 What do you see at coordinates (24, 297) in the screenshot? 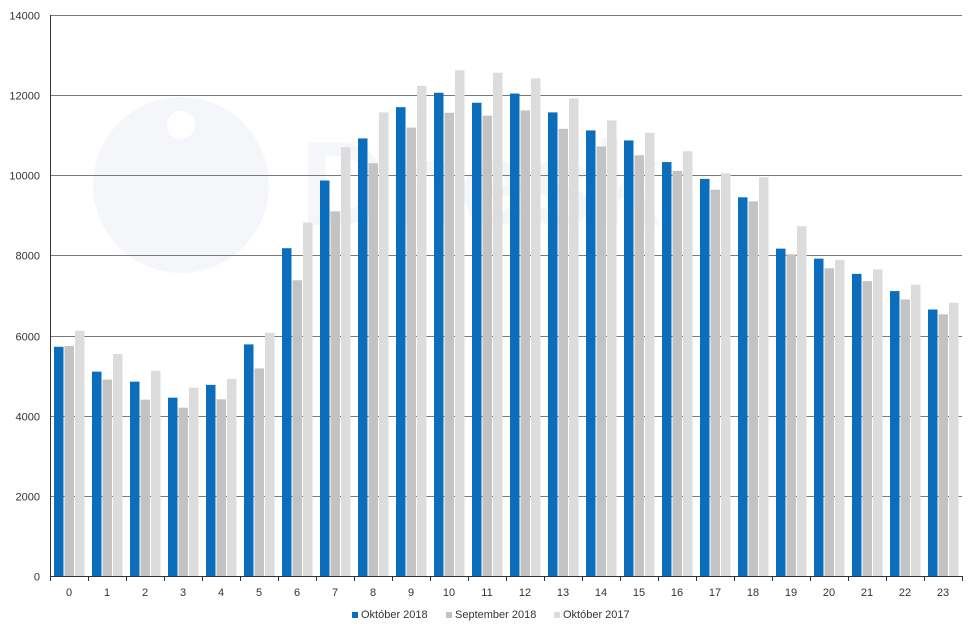
I see `y-axis-tick-labels: 0 2000 4000 6000 8000 10000 12000 14000` at bounding box center [24, 297].